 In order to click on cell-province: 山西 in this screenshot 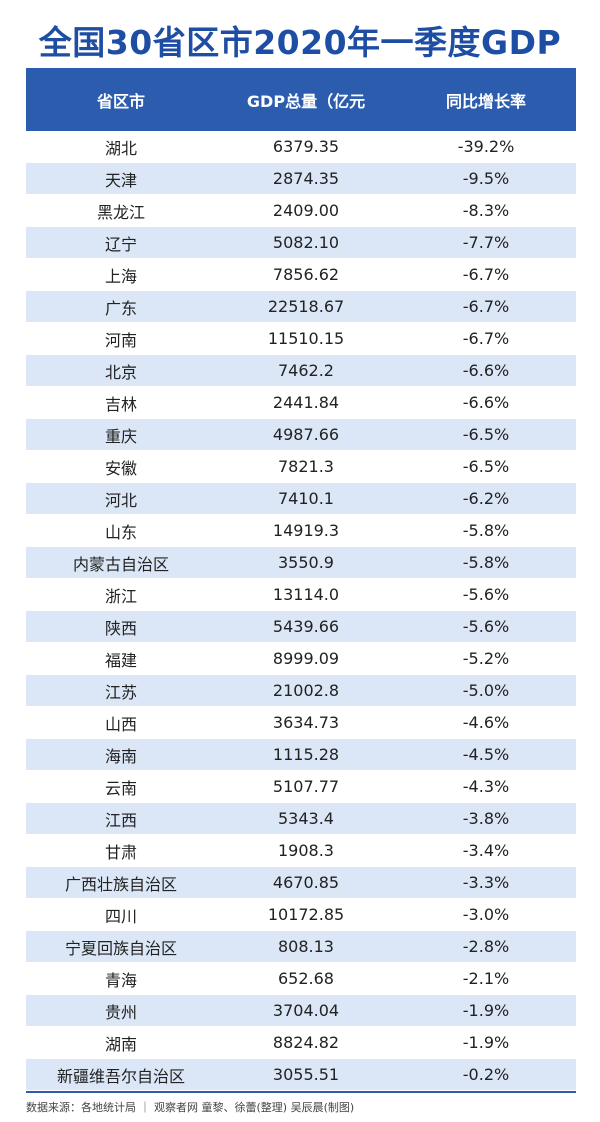, I will do `click(120, 724)`.